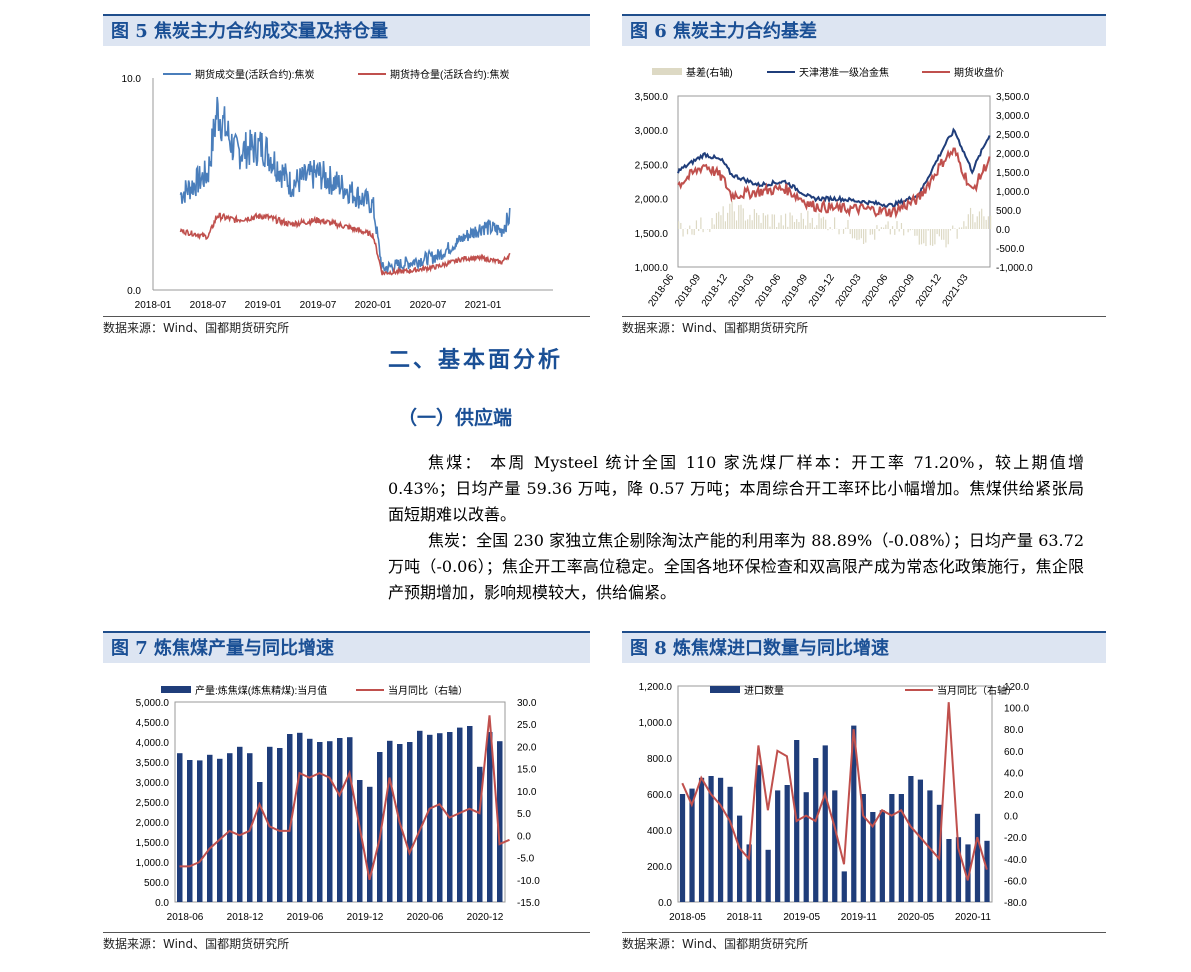  What do you see at coordinates (973, 917) in the screenshot?
I see `x-tick-label: 2020-11` at bounding box center [973, 917].